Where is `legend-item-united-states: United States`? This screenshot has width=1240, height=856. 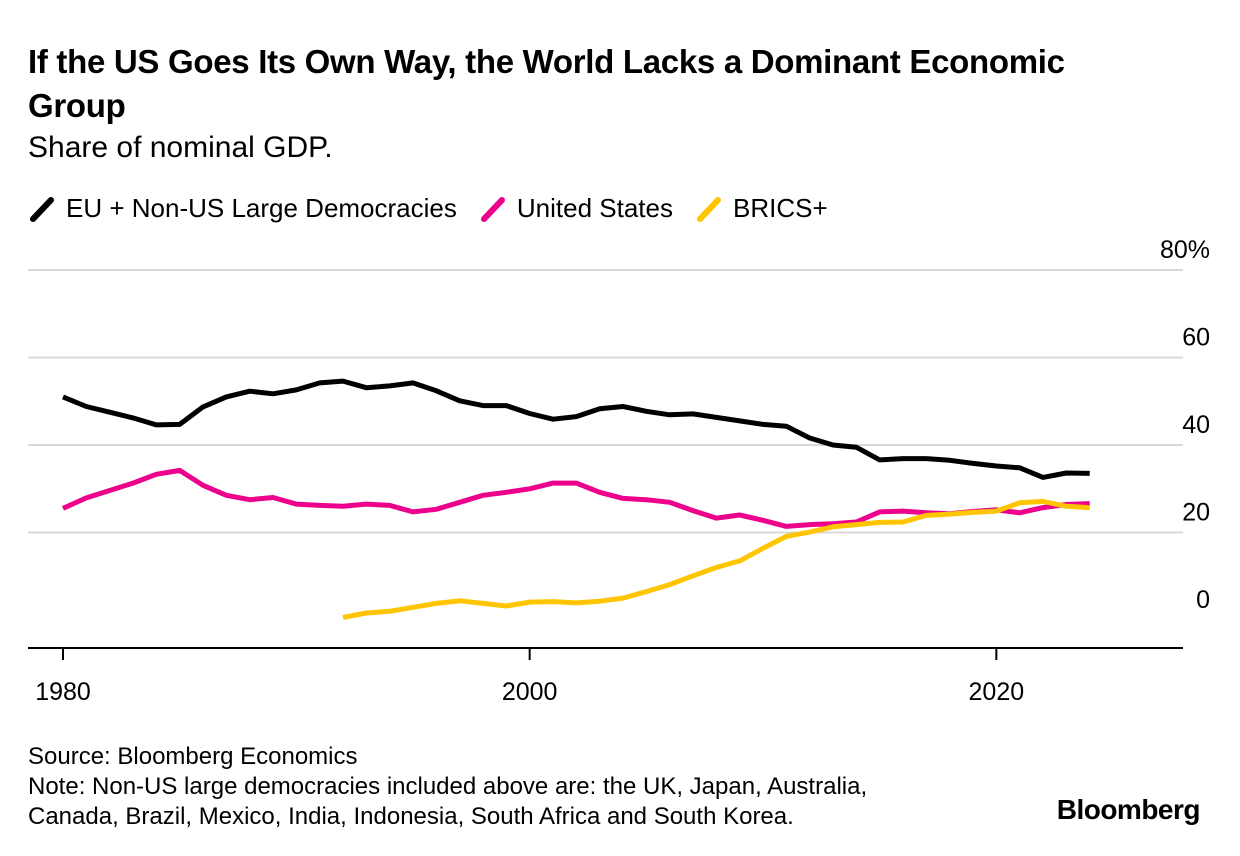
legend-item-united-states: United States is located at coordinates (576, 208).